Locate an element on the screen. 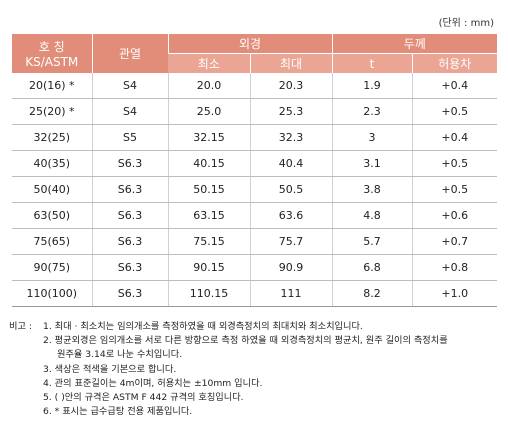 This screenshot has height=429, width=508. table-row: 32(25) S5 32.15 32.3 3 +0.4 is located at coordinates (254, 137).